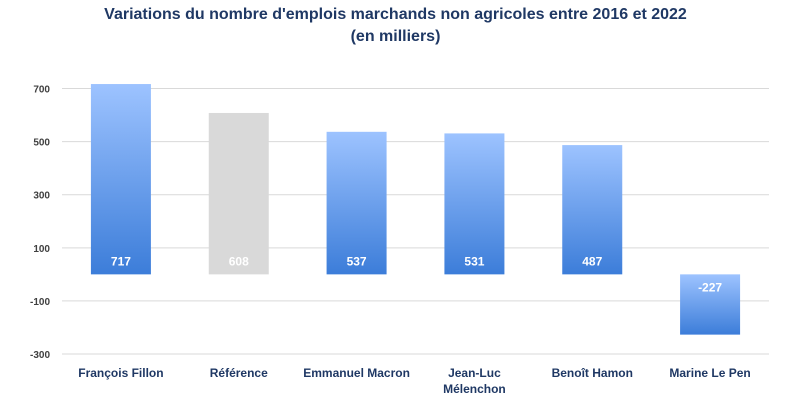  What do you see at coordinates (40, 302) in the screenshot?
I see `y-tick-label: -100` at bounding box center [40, 302].